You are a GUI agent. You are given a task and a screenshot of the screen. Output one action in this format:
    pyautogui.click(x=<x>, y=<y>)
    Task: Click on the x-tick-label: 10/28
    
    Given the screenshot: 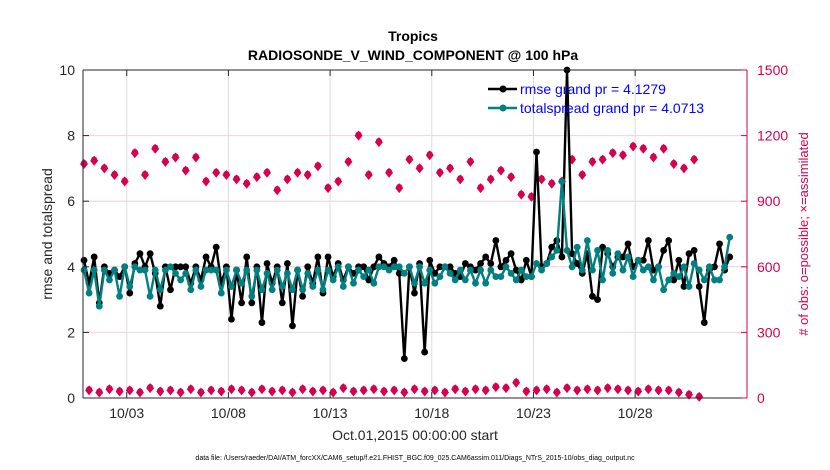 What is the action you would take?
    pyautogui.click(x=635, y=413)
    